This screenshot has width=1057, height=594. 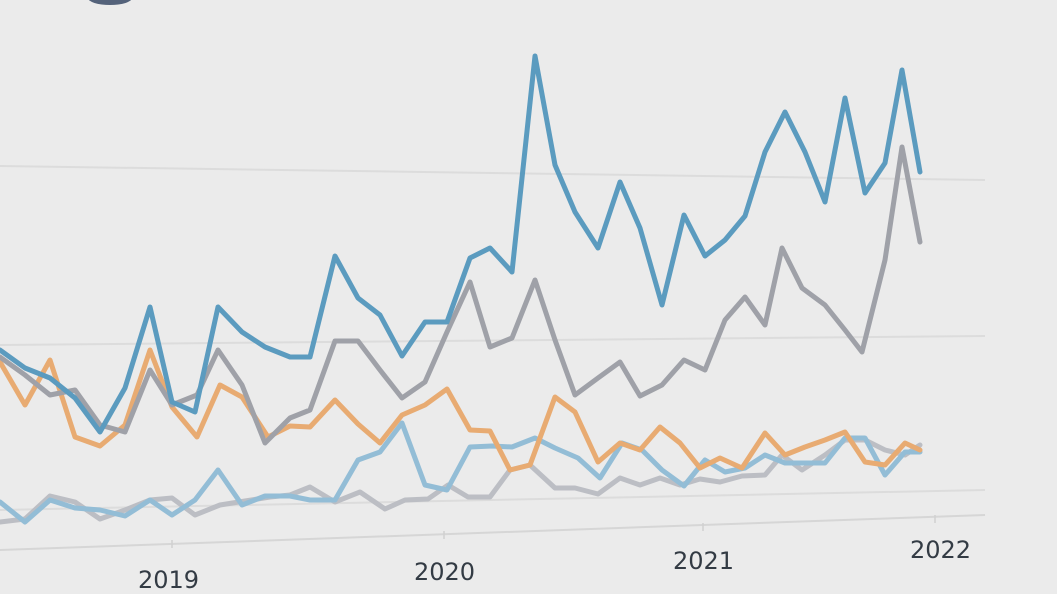 I want to click on gridline-mid, so click(x=493, y=340).